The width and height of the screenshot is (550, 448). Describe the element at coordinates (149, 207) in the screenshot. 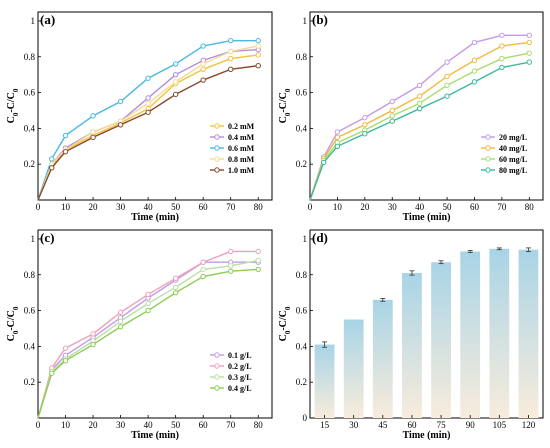

I see `x-tick-label: 40` at that location.